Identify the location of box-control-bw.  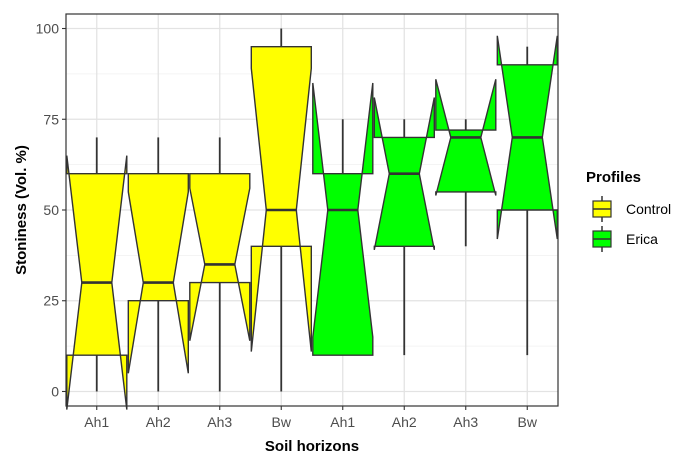
(281, 210).